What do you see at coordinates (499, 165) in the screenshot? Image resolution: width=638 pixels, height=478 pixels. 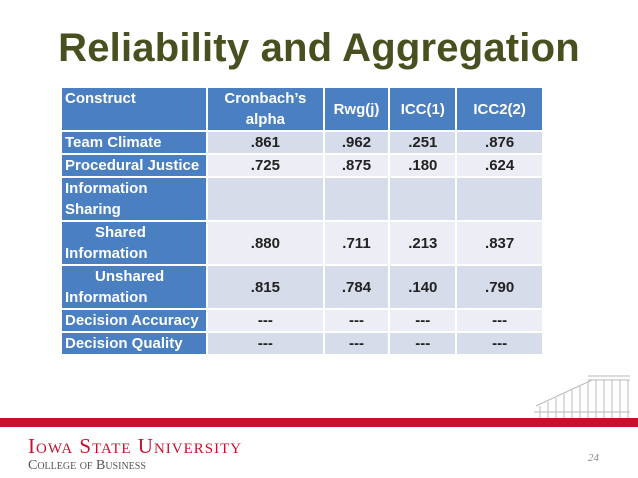 I see `row-icc2: .624` at bounding box center [499, 165].